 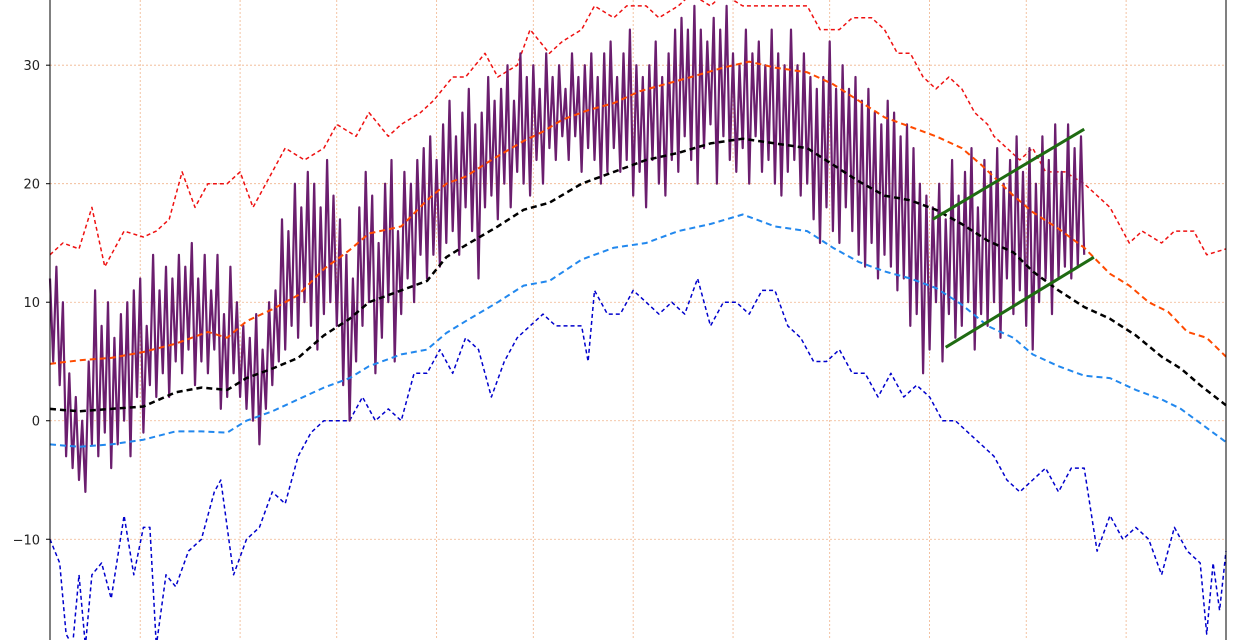 What do you see at coordinates (1008, 174) in the screenshot?
I see `series-trend-upper` at bounding box center [1008, 174].